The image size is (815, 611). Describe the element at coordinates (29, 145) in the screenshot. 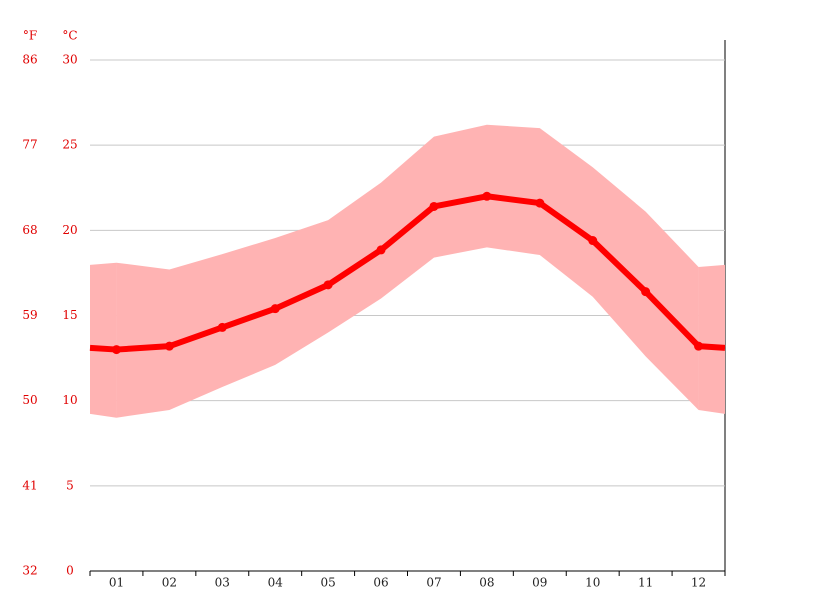

I see `y2-tick-label: 77` at that location.